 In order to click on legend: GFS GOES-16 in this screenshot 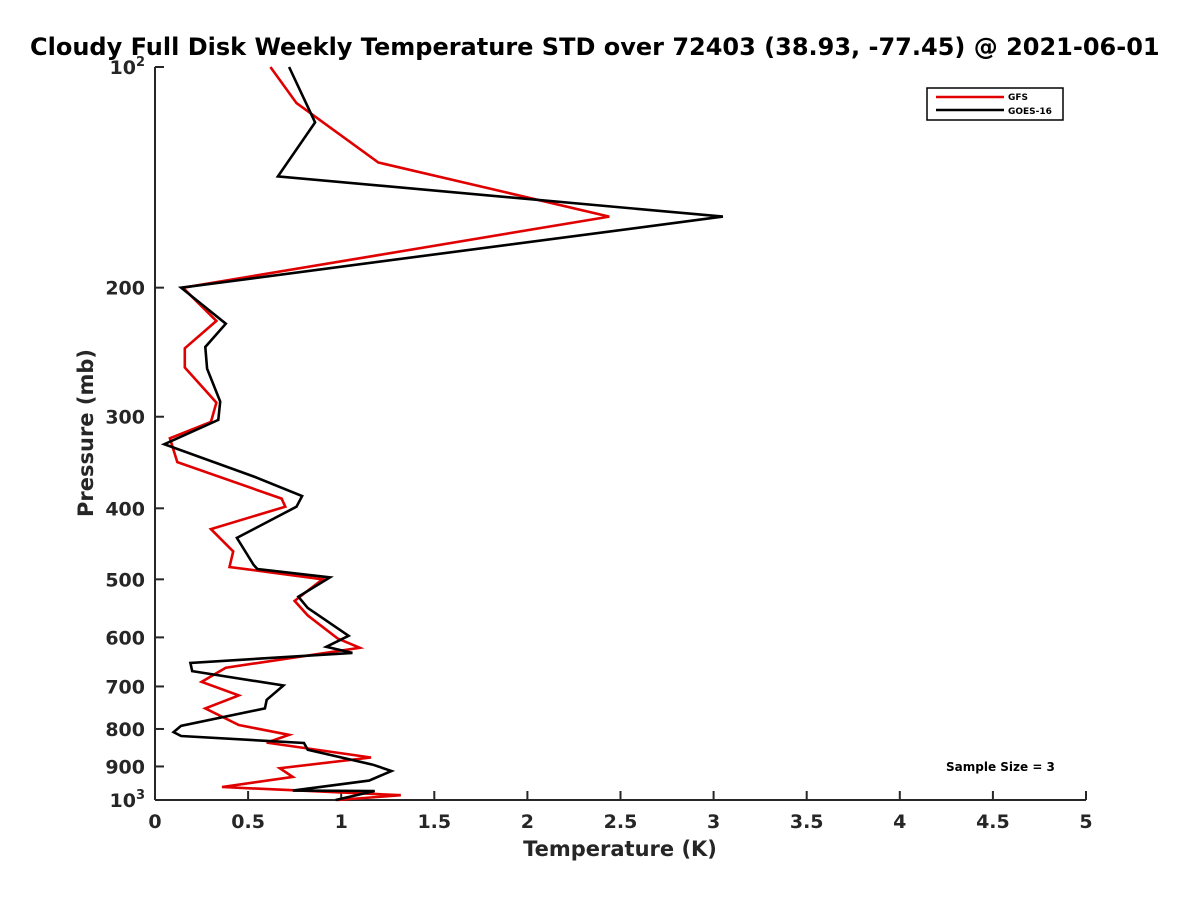, I will do `click(995, 104)`.